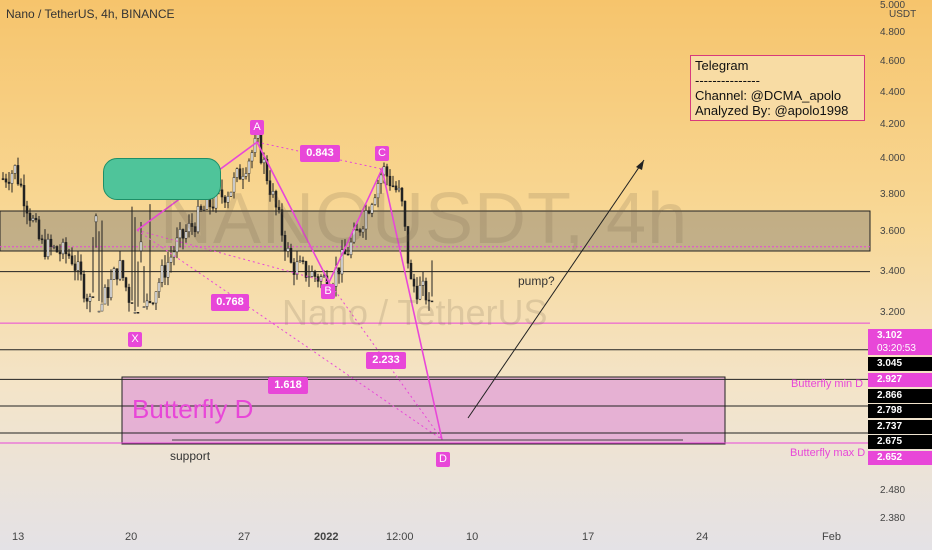  Describe the element at coordinates (831, 537) in the screenshot. I see `x-tick-feb: Feb` at that location.